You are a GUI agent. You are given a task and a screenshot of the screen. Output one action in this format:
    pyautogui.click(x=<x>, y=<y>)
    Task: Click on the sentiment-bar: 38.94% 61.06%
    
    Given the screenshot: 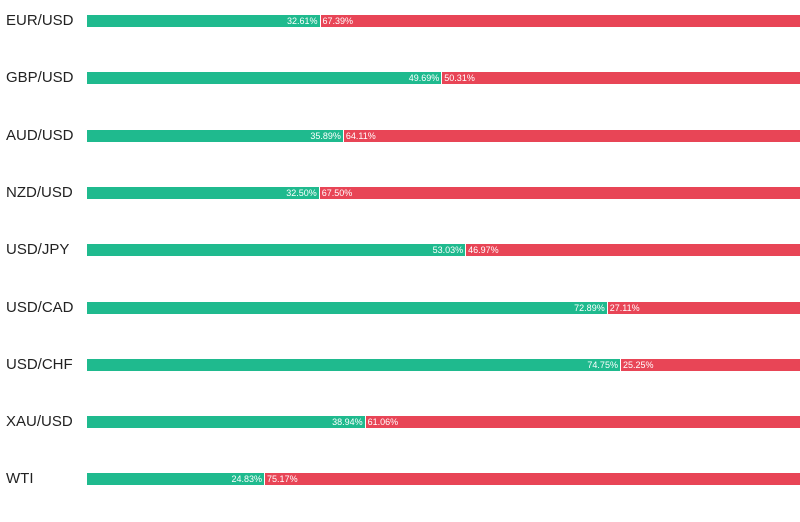 What is the action you would take?
    pyautogui.click(x=443, y=422)
    